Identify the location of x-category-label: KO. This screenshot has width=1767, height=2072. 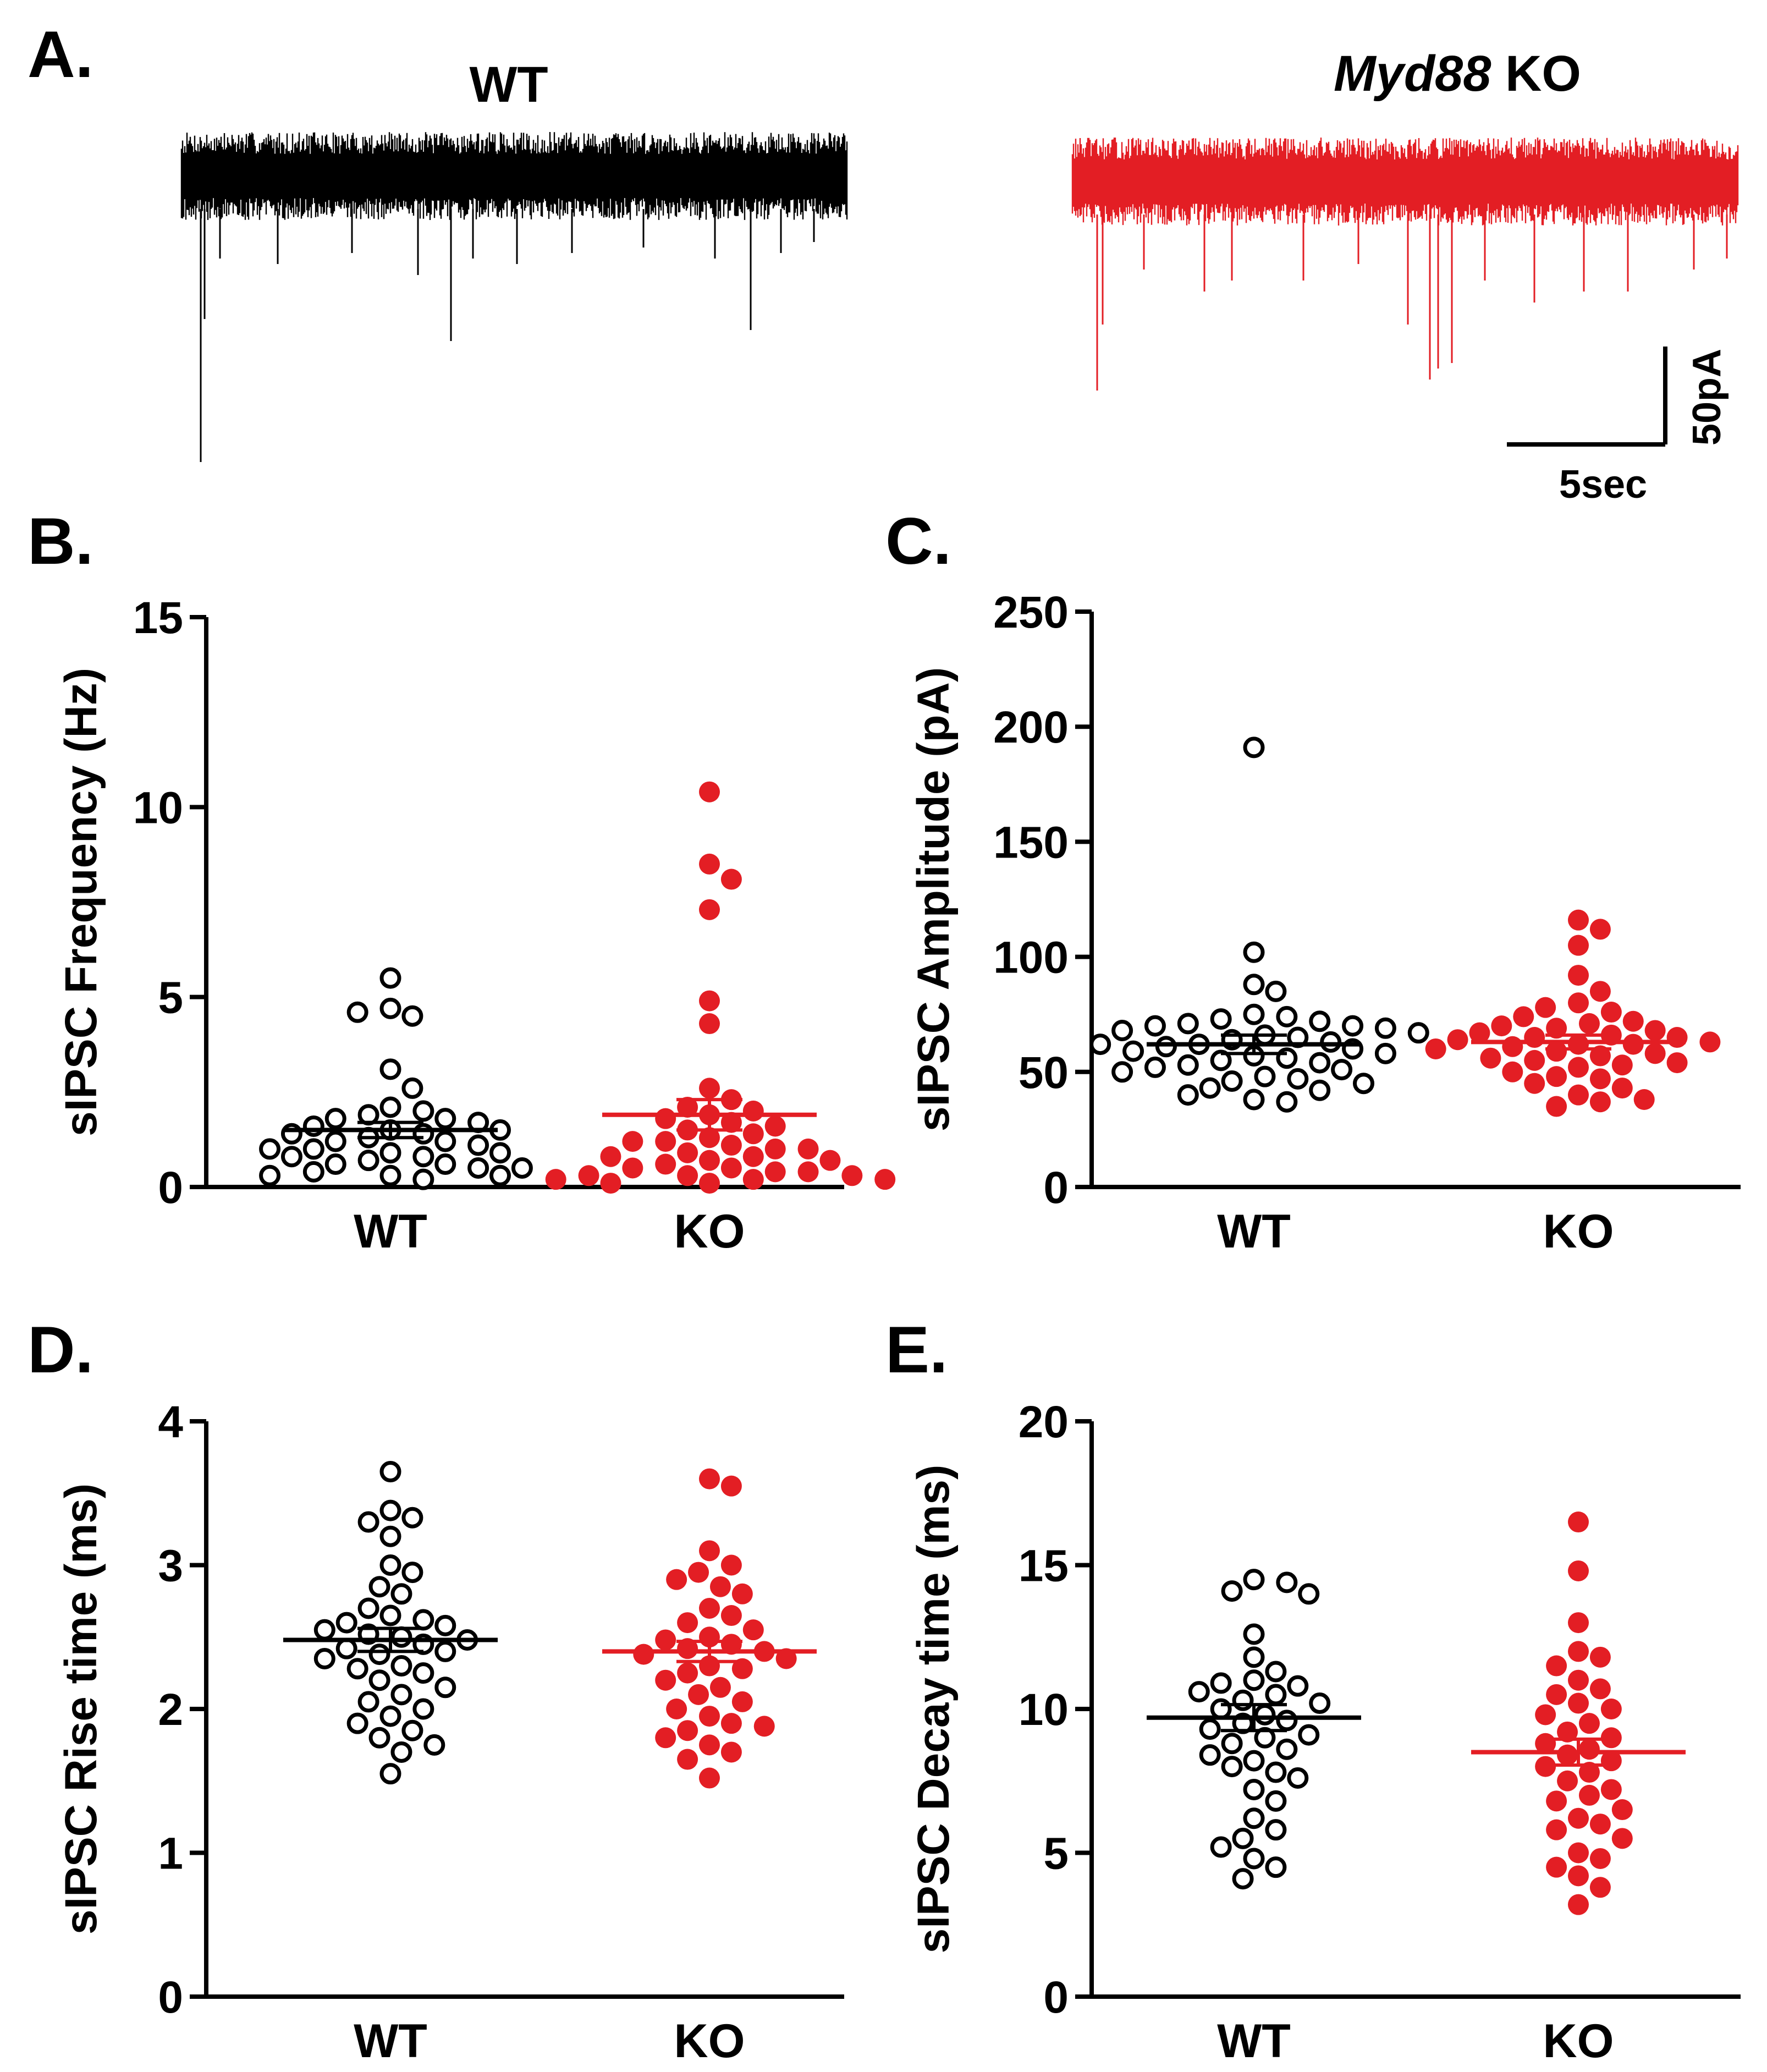
(1578, 1232).